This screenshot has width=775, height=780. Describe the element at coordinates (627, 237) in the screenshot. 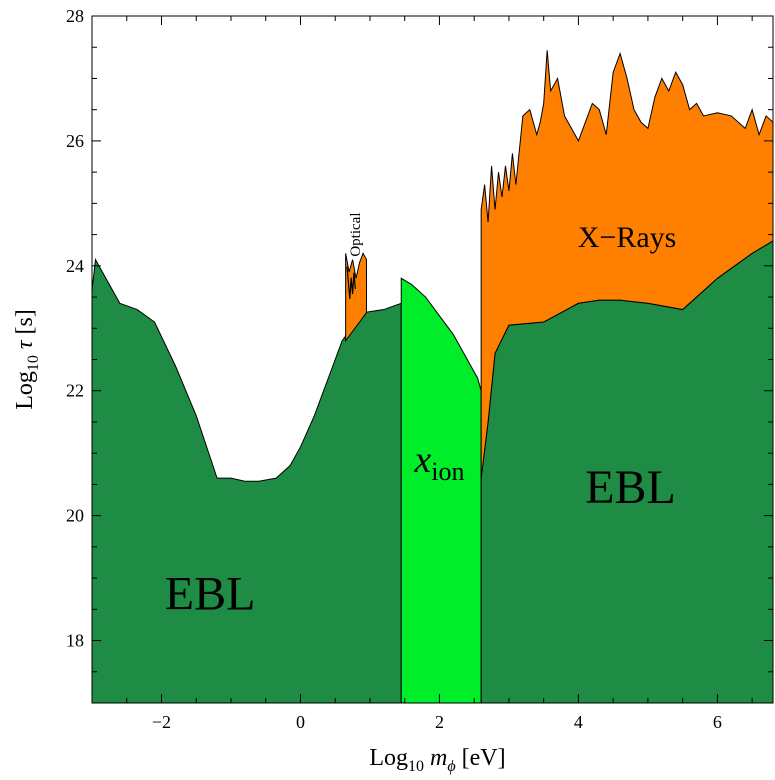

I see `region-label-x-rays: X−Rays` at that location.